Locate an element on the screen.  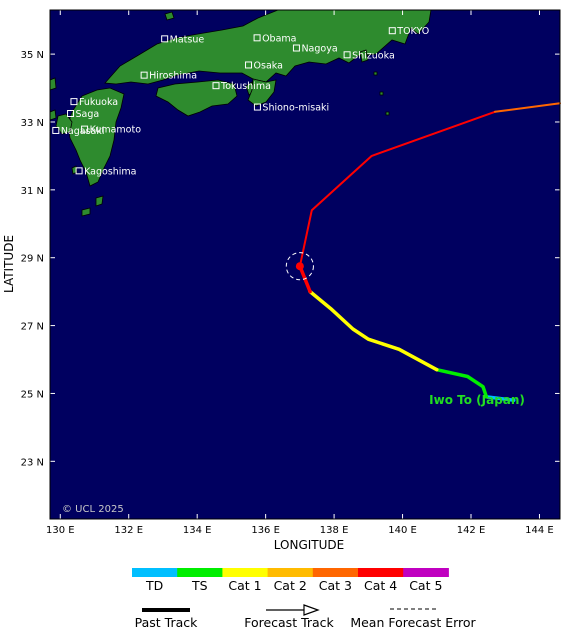
kyushu-island is located at coordinates (96, 137).